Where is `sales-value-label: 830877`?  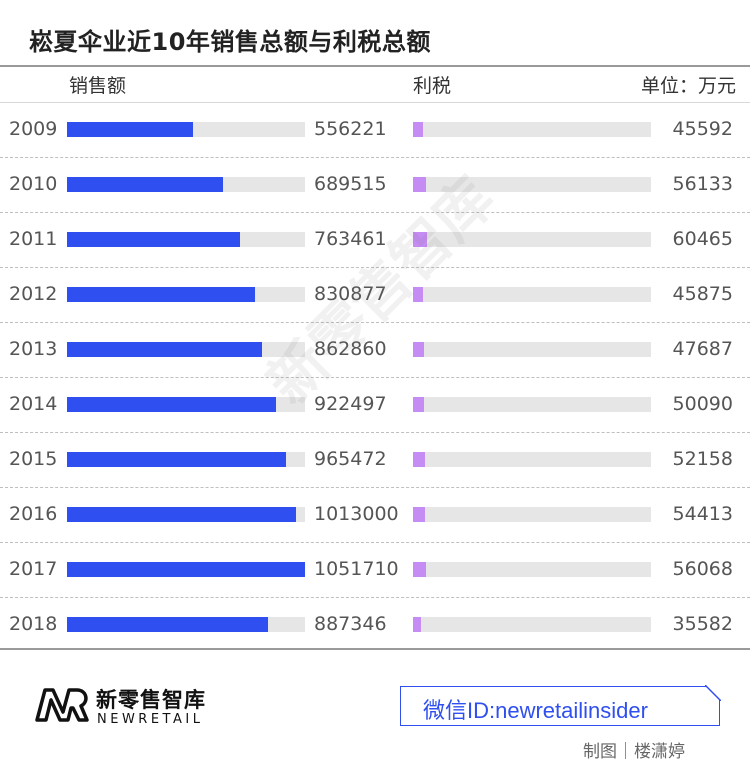 sales-value-label: 830877 is located at coordinates (350, 294).